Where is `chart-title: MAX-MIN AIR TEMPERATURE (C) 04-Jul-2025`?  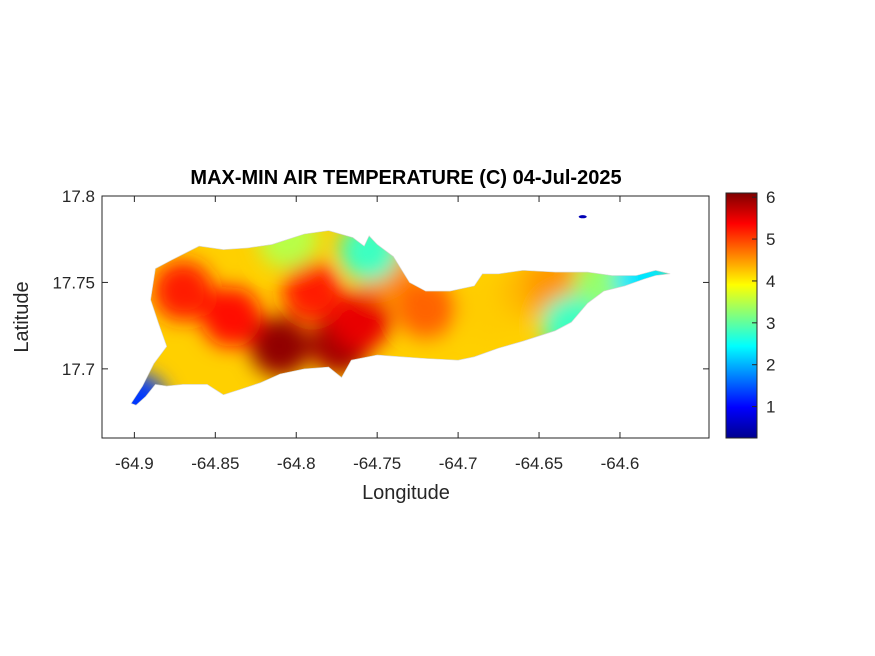 chart-title: MAX-MIN AIR TEMPERATURE (C) 04-Jul-2025 is located at coordinates (405, 178).